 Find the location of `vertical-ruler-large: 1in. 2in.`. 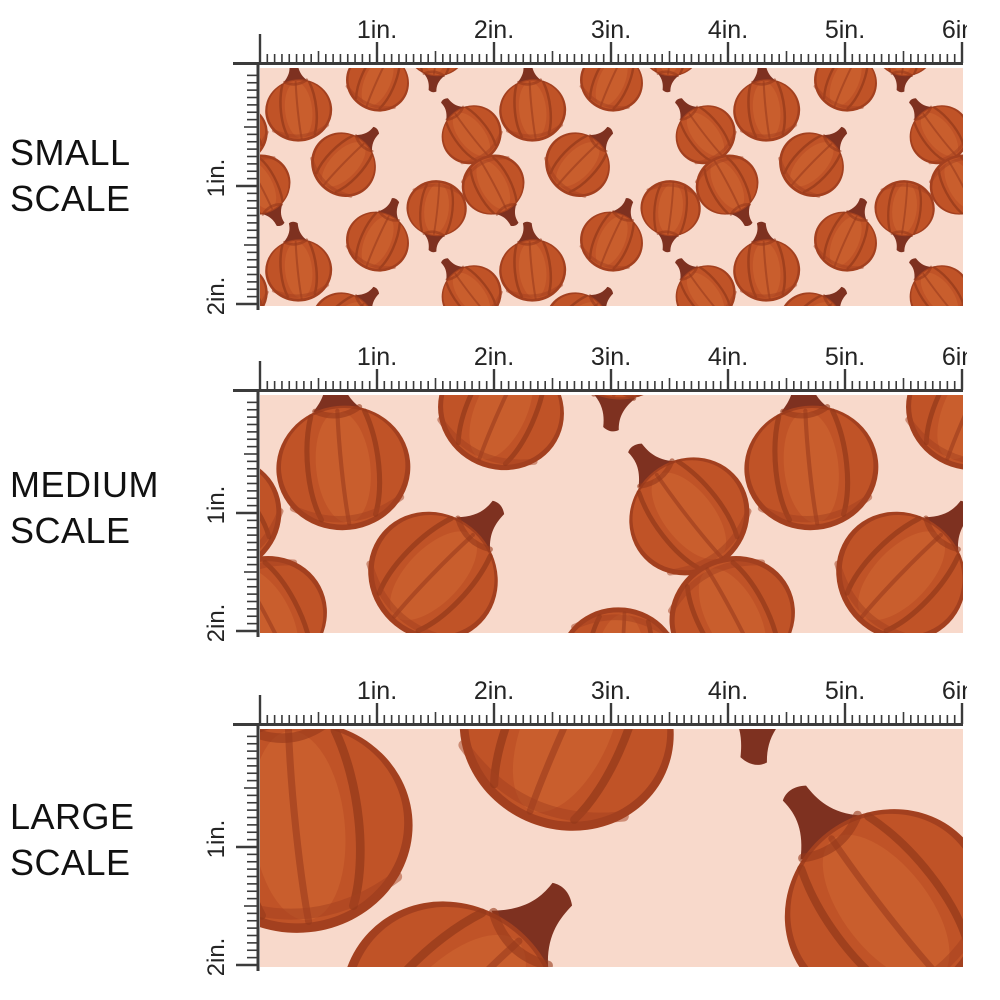

vertical-ruler-large: 1in. 2in. is located at coordinates (231, 849).